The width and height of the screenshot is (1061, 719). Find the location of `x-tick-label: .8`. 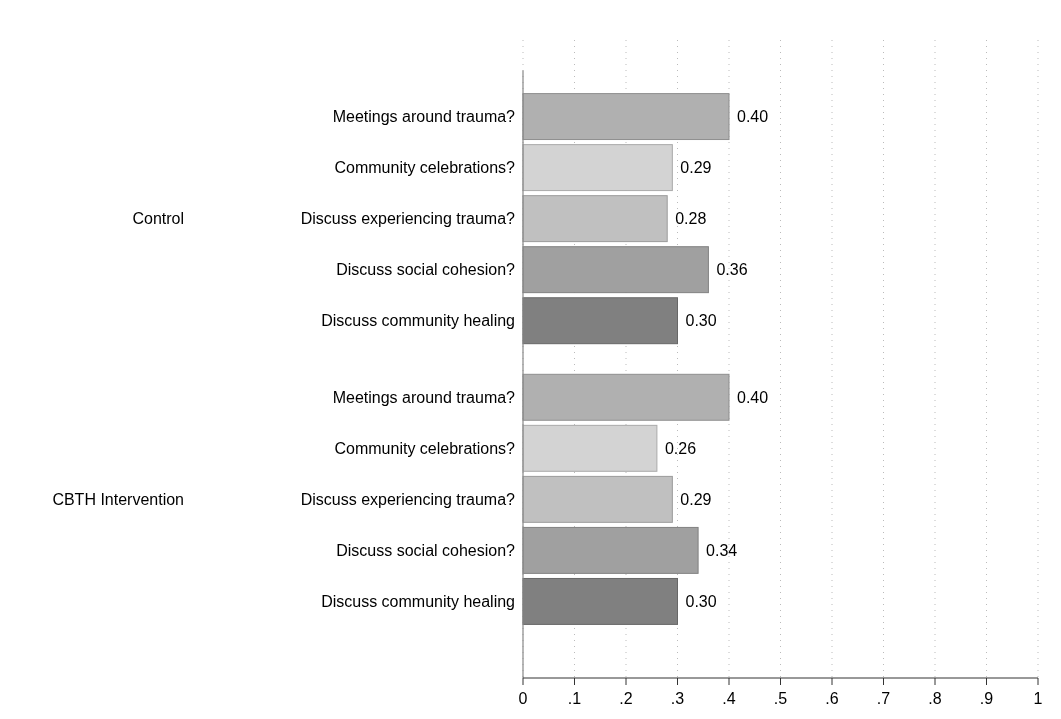

x-tick-label: .8 is located at coordinates (935, 698).